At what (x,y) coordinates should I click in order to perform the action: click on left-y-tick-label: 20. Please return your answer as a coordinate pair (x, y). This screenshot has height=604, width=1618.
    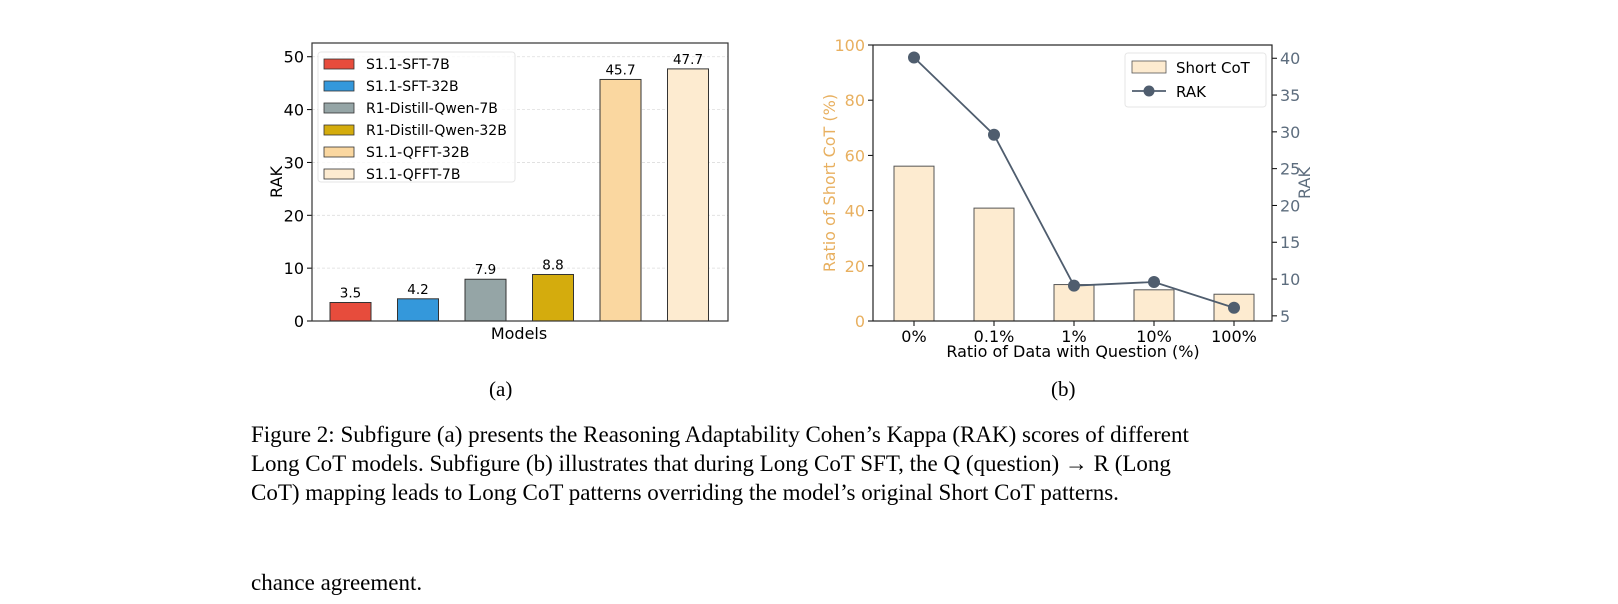
    Looking at the image, I should click on (855, 266).